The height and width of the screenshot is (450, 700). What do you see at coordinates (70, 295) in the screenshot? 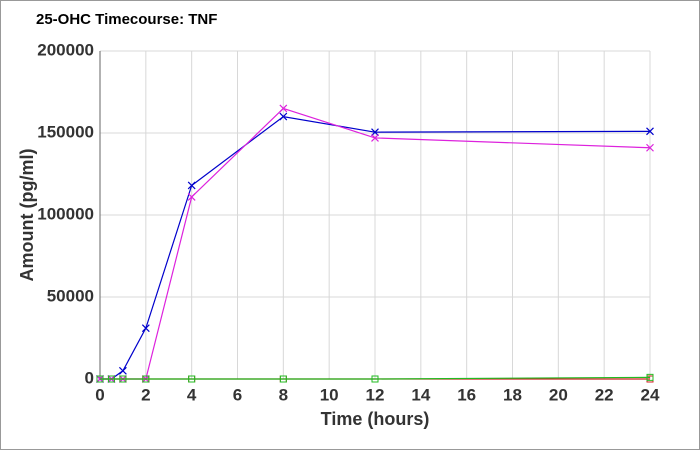
I see `y-tick-label: 50000` at bounding box center [70, 295].